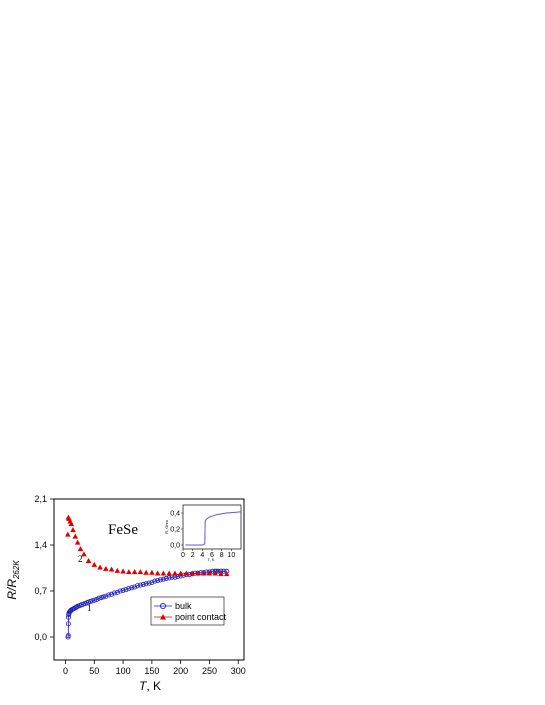 Image resolution: width=545 pixels, height=705 pixels. What do you see at coordinates (163, 617) in the screenshot?
I see `legend-pc-marker` at bounding box center [163, 617].